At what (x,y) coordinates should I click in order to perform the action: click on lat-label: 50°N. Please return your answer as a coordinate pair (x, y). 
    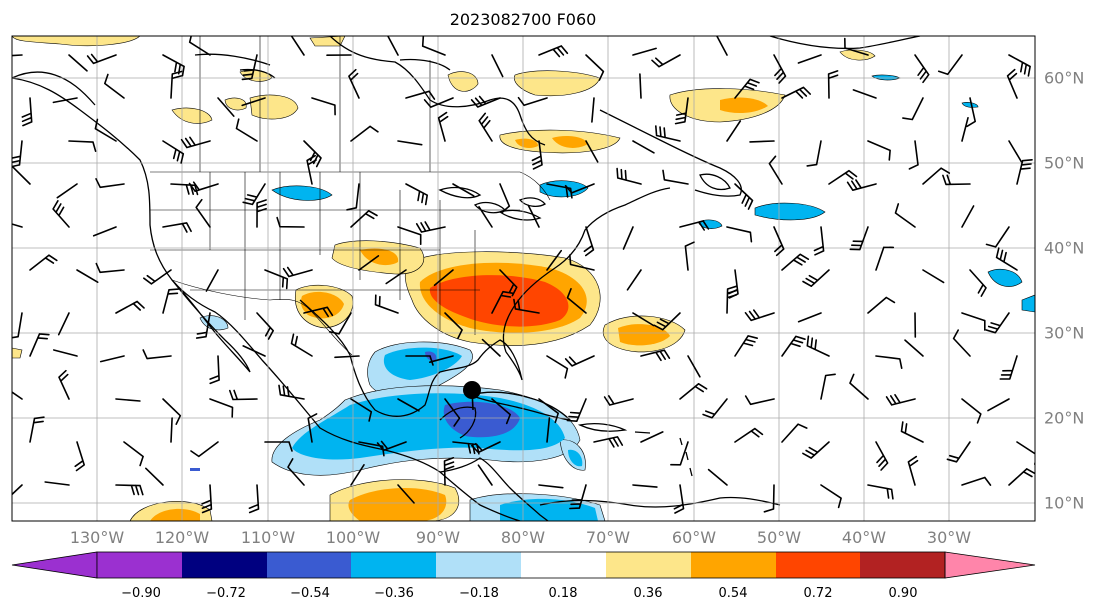
    Looking at the image, I should click on (1064, 163).